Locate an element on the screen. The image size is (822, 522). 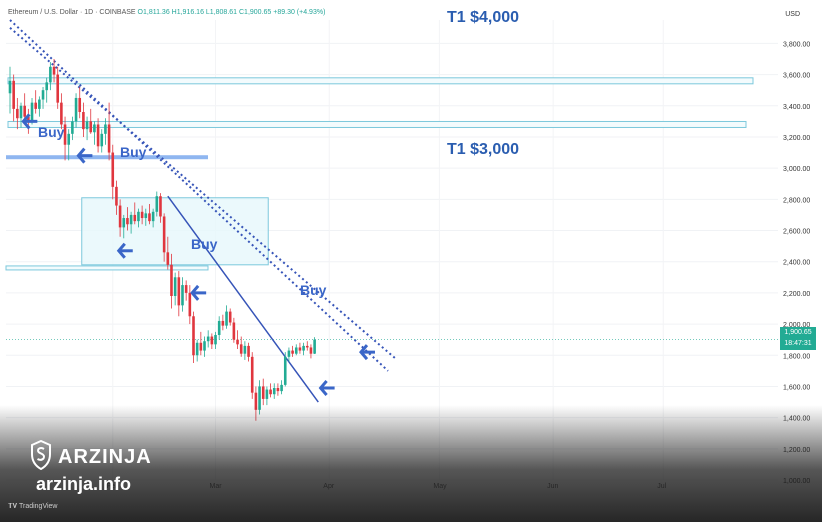
descending-trendline is located at coordinates (243, 299).